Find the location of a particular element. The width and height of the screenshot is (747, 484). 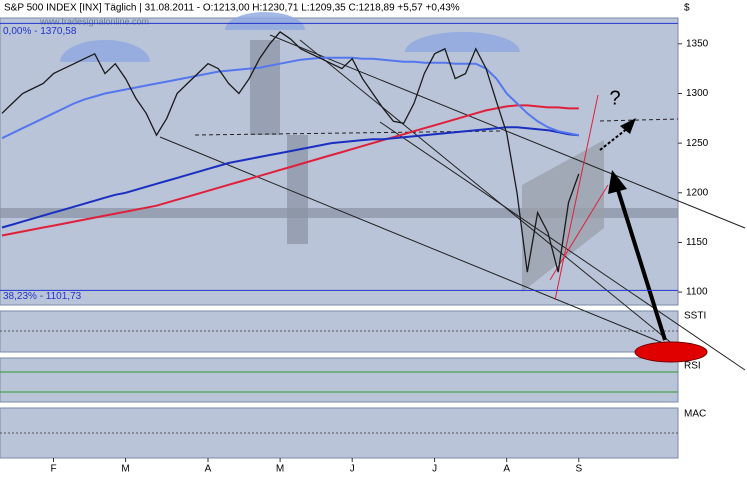

channel is located at coordinates (563, 216).